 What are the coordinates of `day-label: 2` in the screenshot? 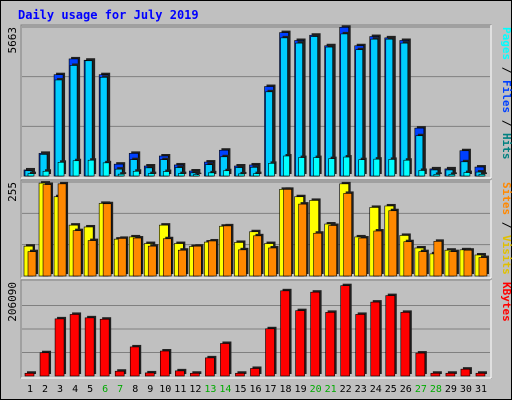 It's located at (45, 389).